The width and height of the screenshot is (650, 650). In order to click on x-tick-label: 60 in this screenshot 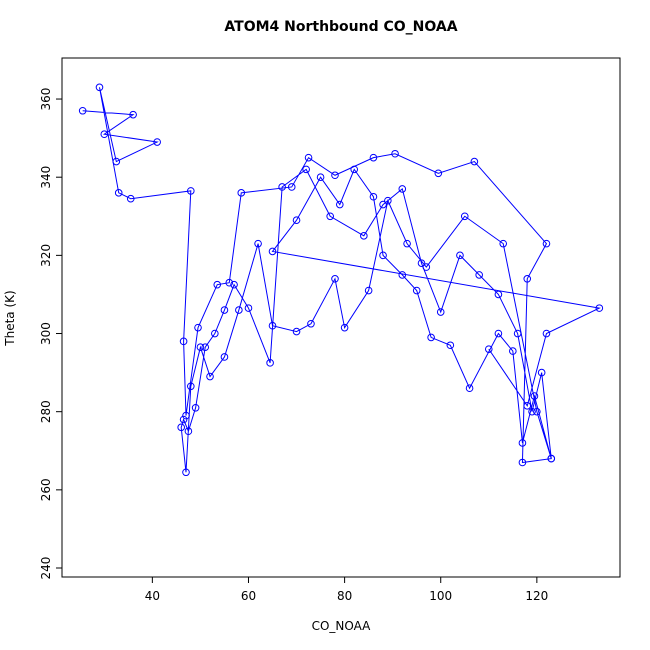, I will do `click(248, 596)`.